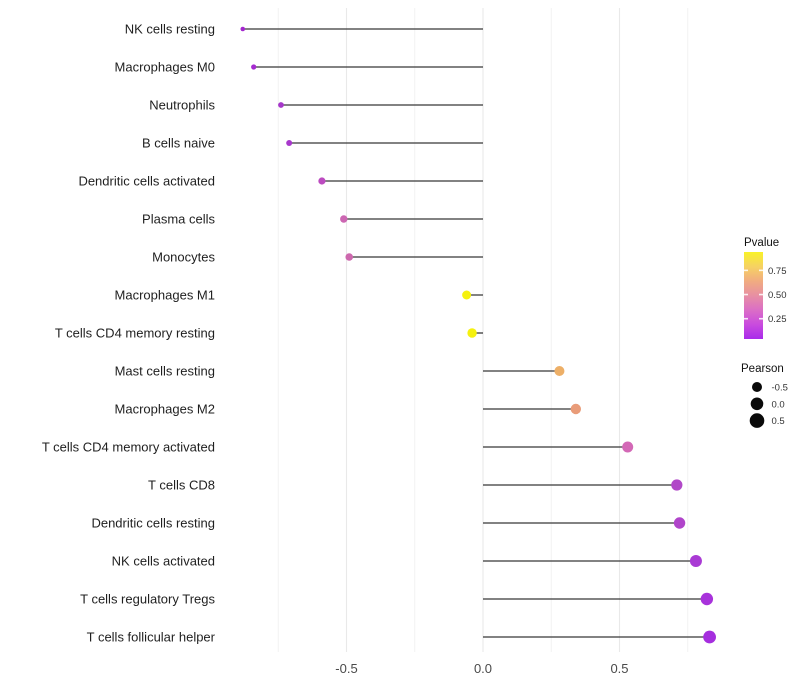  What do you see at coordinates (135, 333) in the screenshot?
I see `y-axis-label: T cells CD4 memory resting` at bounding box center [135, 333].